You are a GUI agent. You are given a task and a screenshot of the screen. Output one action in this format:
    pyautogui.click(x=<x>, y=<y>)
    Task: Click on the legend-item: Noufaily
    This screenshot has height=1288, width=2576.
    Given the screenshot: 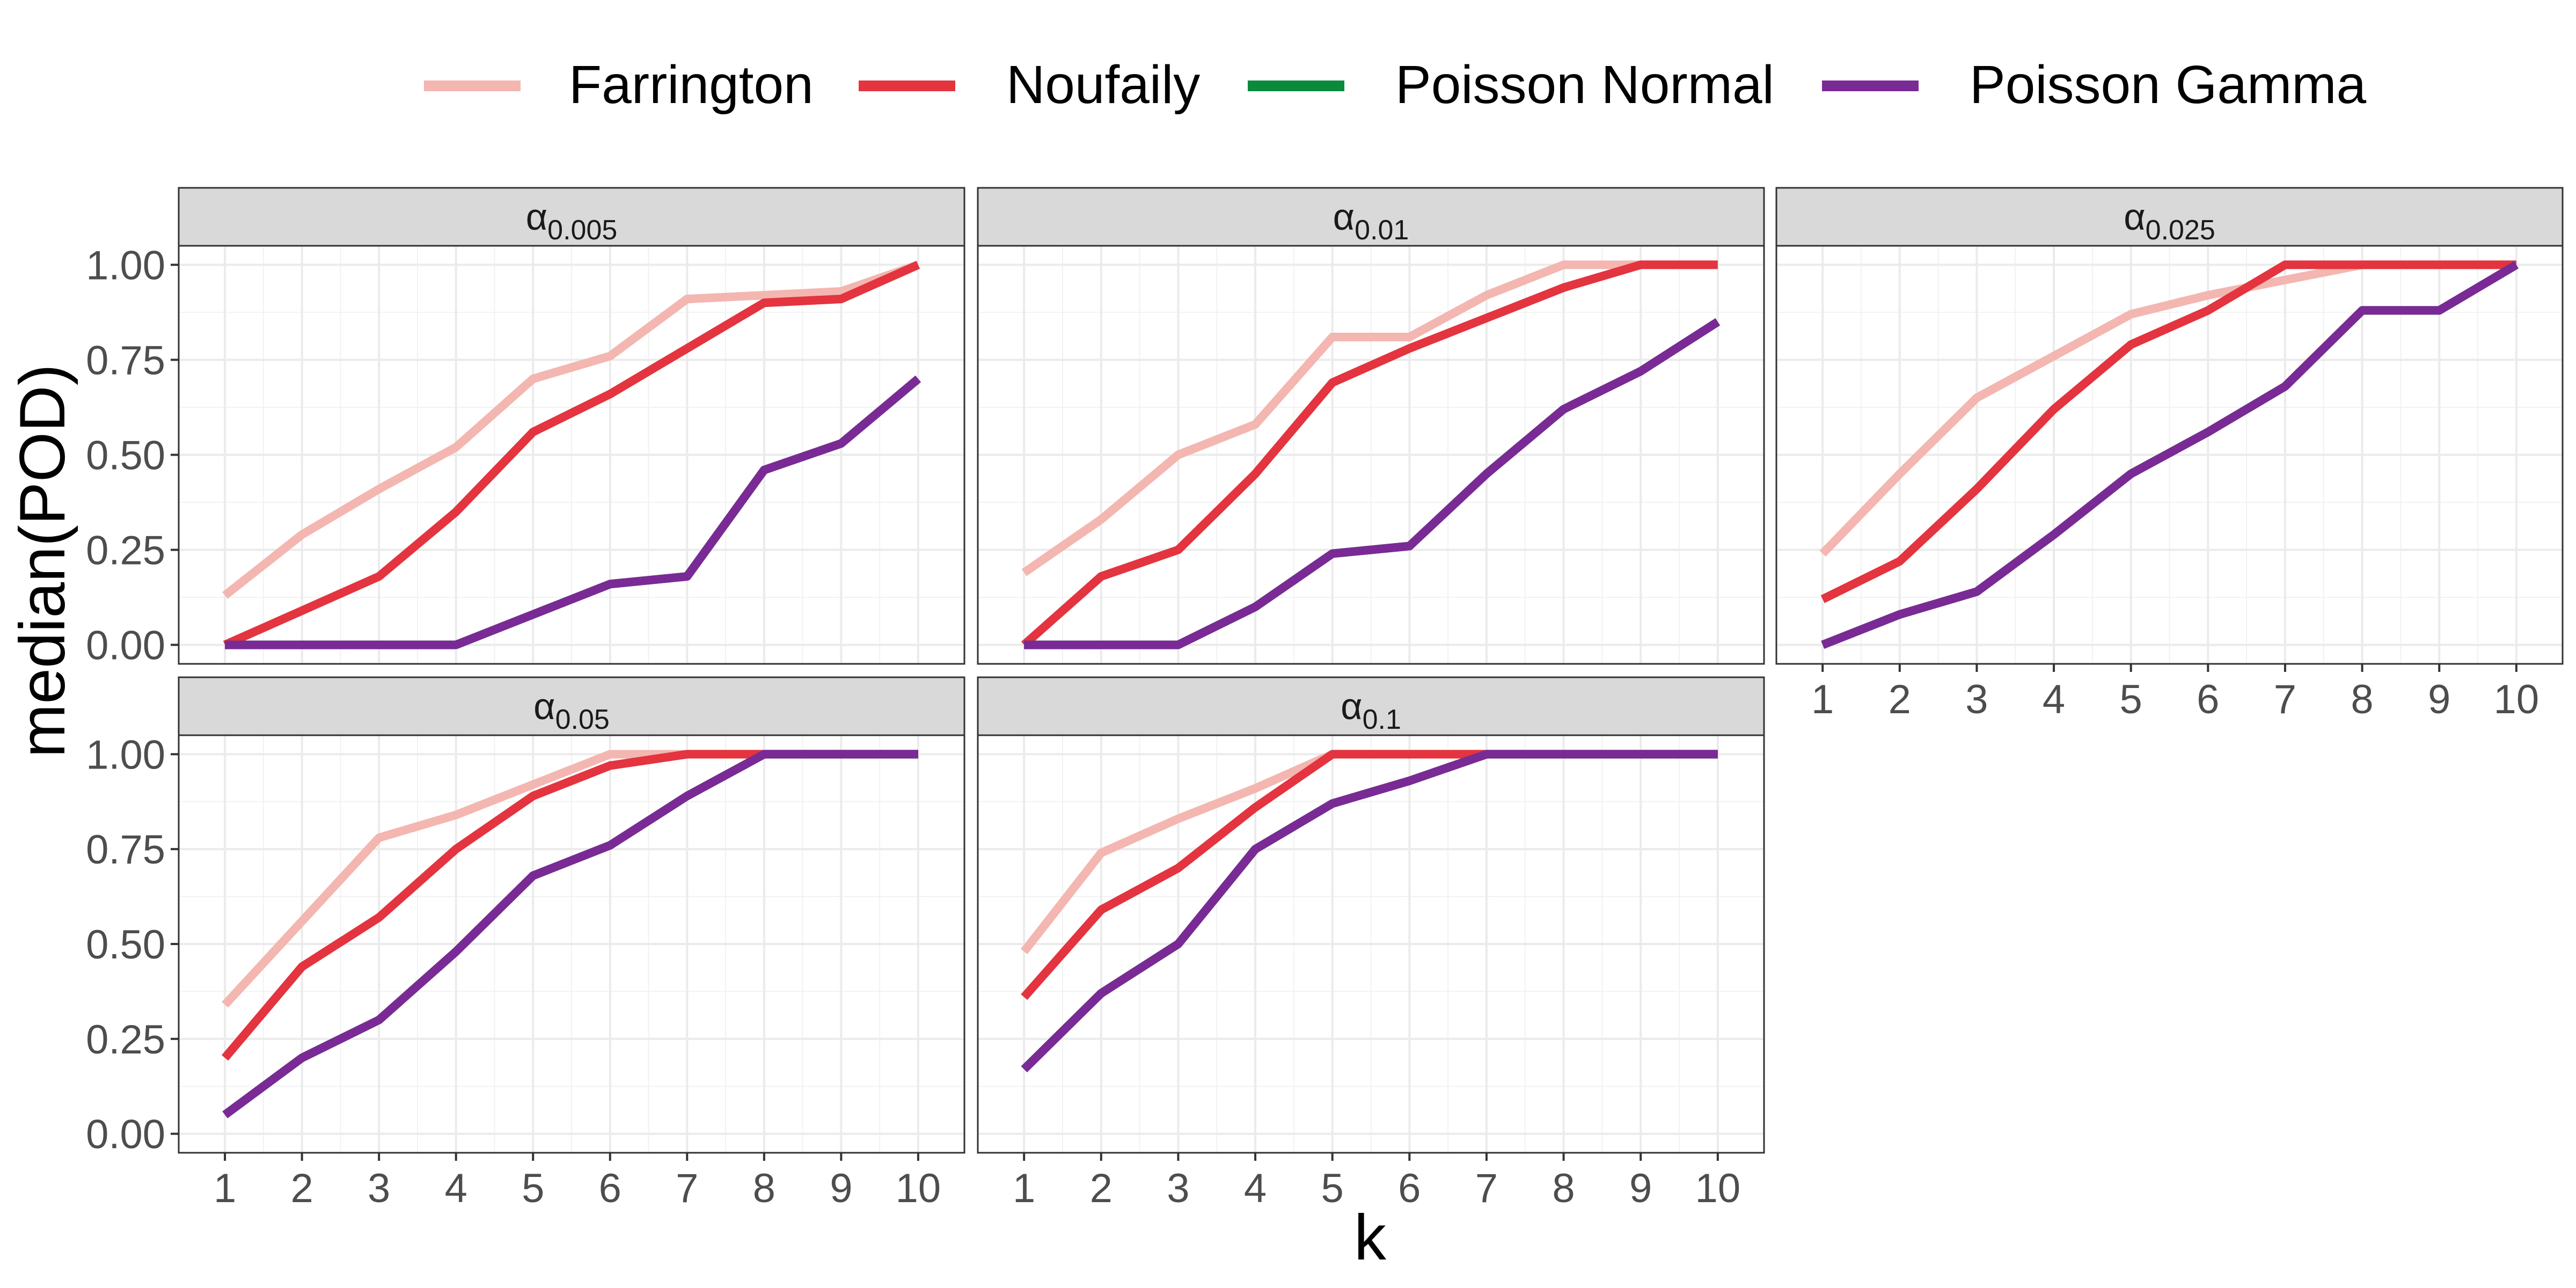 What is the action you would take?
    pyautogui.click(x=1029, y=85)
    